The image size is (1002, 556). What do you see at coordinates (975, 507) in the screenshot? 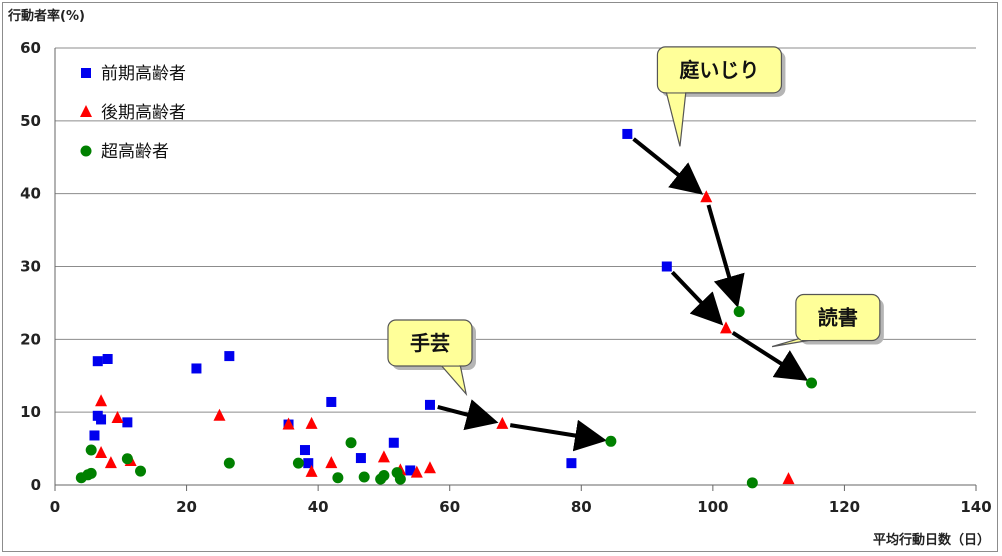
I see `x-tick-label: 140` at bounding box center [975, 507].